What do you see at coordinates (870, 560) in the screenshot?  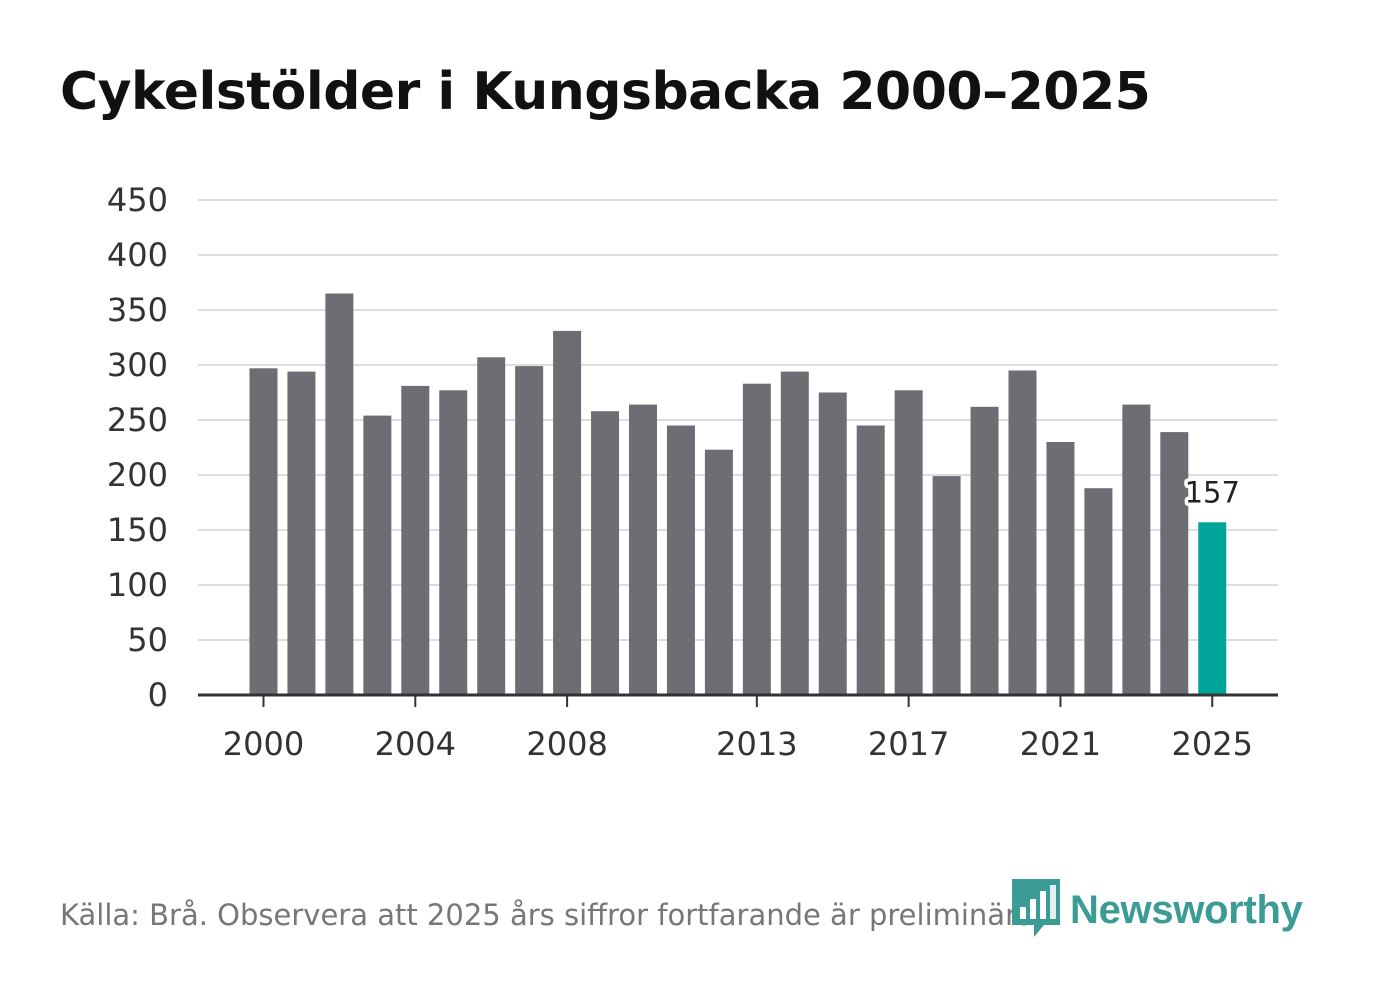 I see `bar-2016` at bounding box center [870, 560].